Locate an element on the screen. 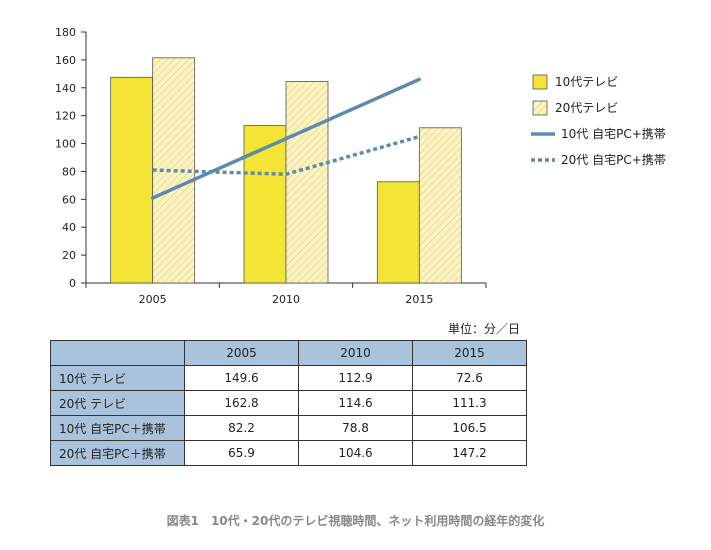  table-row: 20代 テレビ 162.8 114.6 111.3 is located at coordinates (288, 403).